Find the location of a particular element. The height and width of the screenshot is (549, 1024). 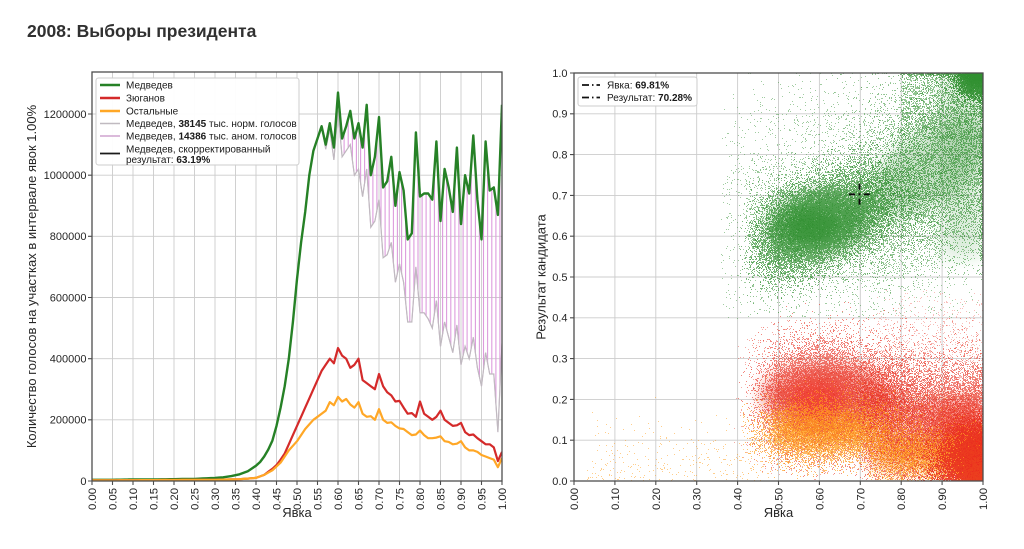

svg-text: Медведев, скорректированный is located at coordinates (198, 150).